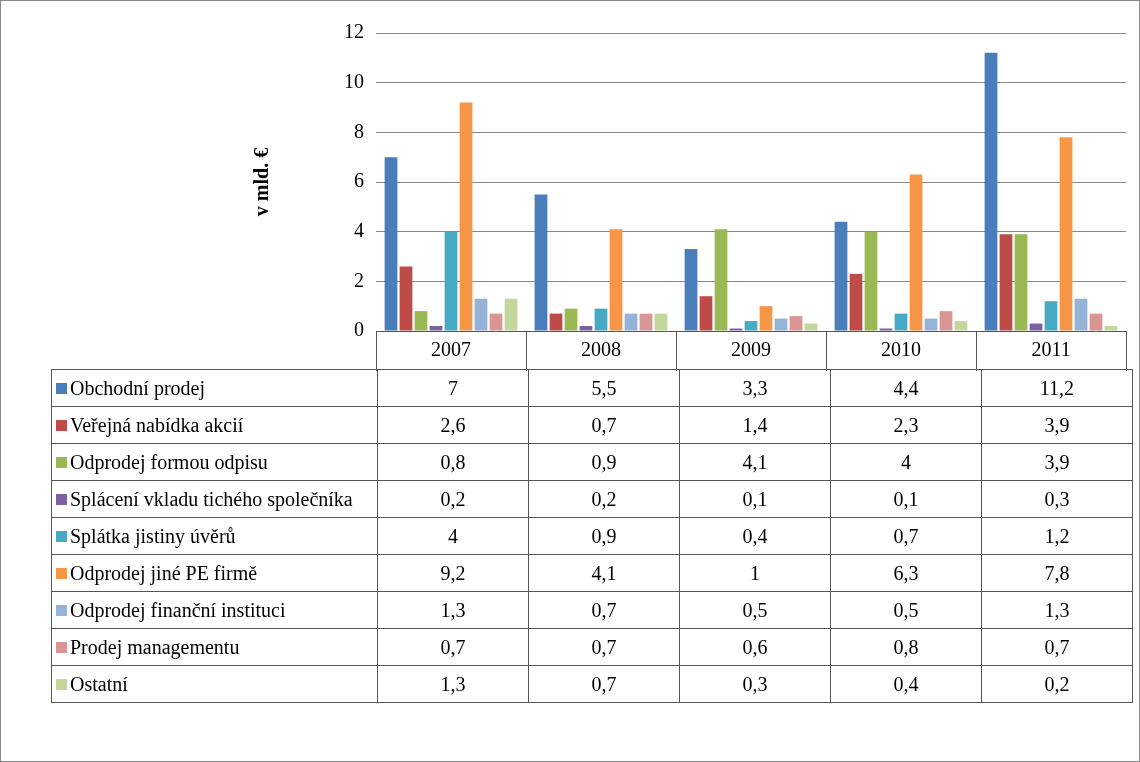 The image size is (1140, 762). Describe the element at coordinates (755, 388) in the screenshot. I see `data-label: 3,3` at that location.